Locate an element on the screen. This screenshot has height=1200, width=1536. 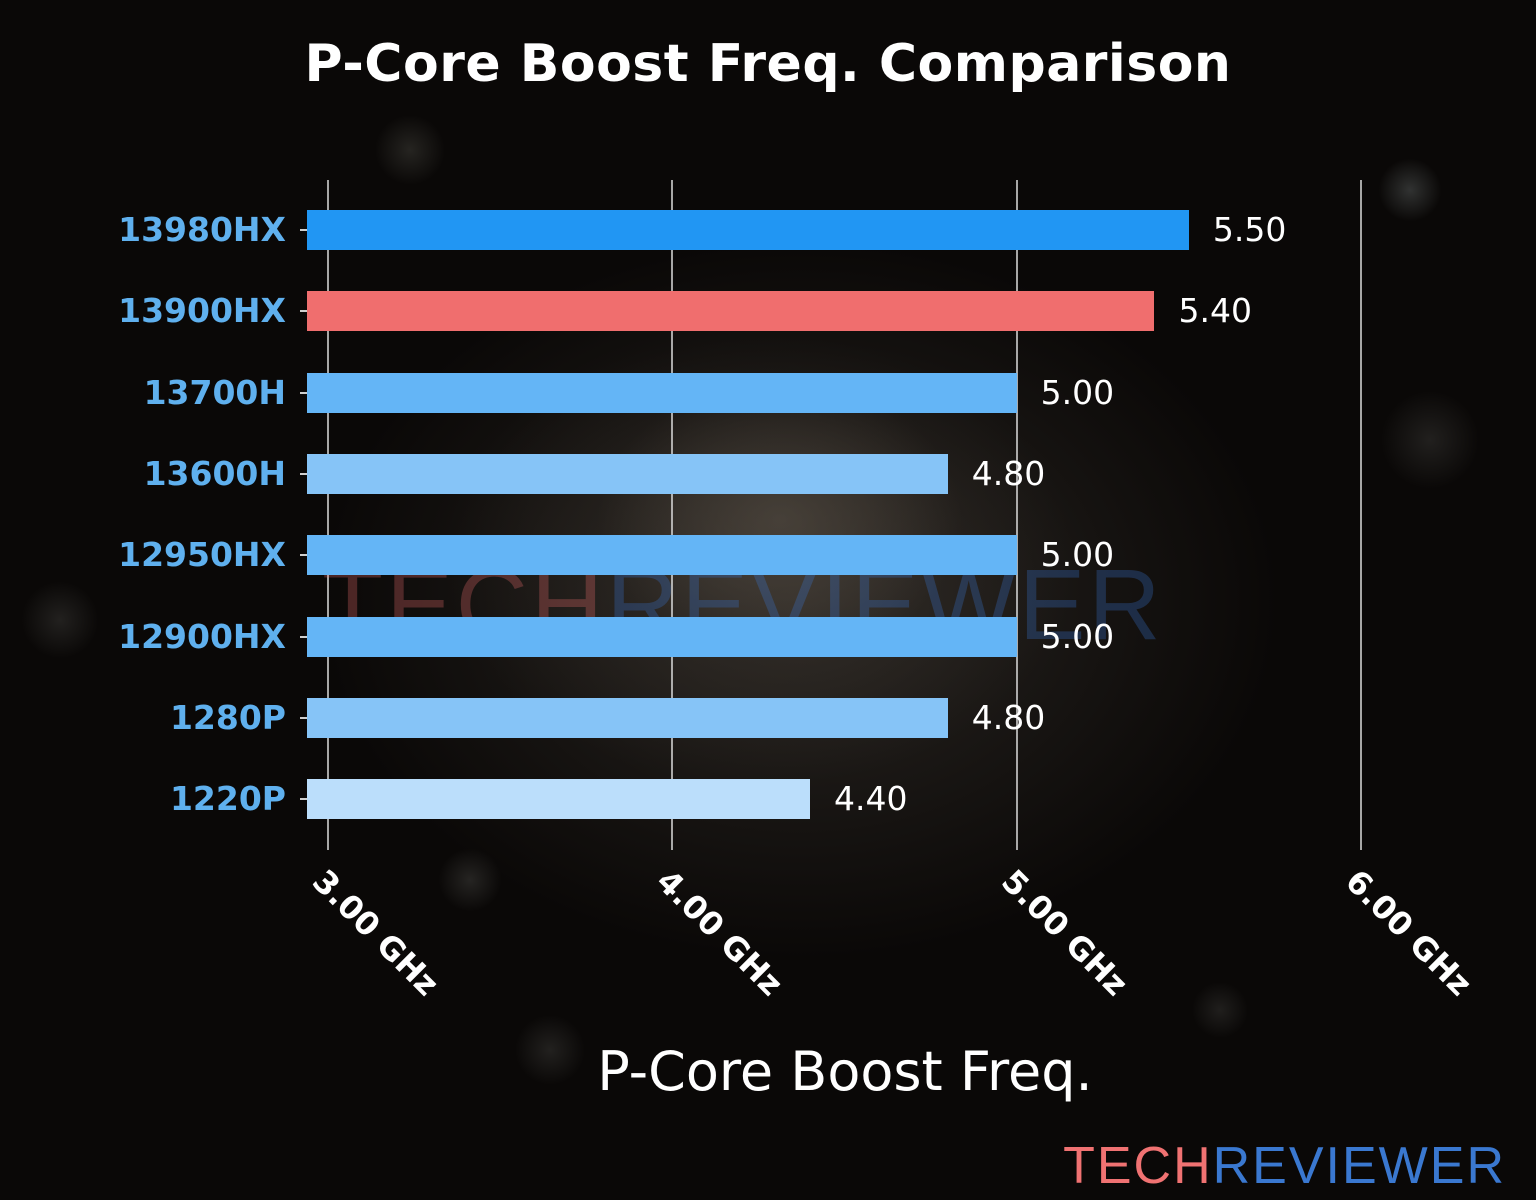
bar-row: 12900HX 5.00 is located at coordinates (768, 637).